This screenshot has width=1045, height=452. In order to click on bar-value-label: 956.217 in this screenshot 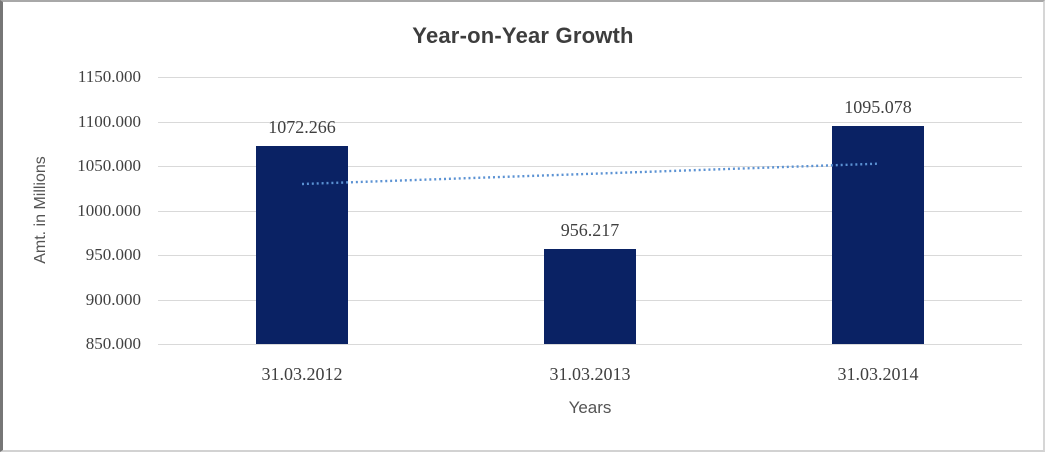, I will do `click(590, 230)`.